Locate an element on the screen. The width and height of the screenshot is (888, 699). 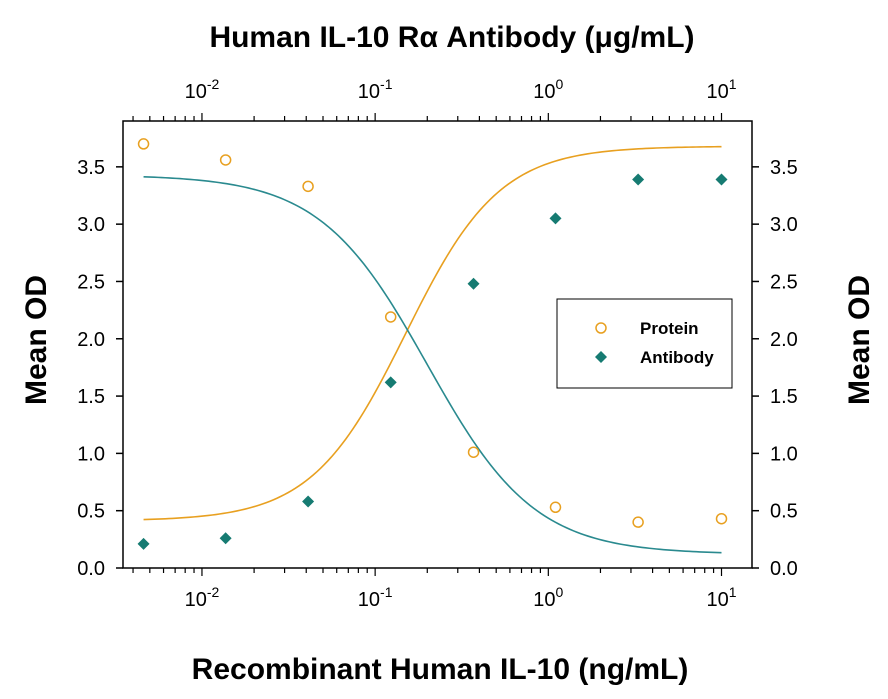
x-tick-label-top: 10¹ is located at coordinates (721, 89).